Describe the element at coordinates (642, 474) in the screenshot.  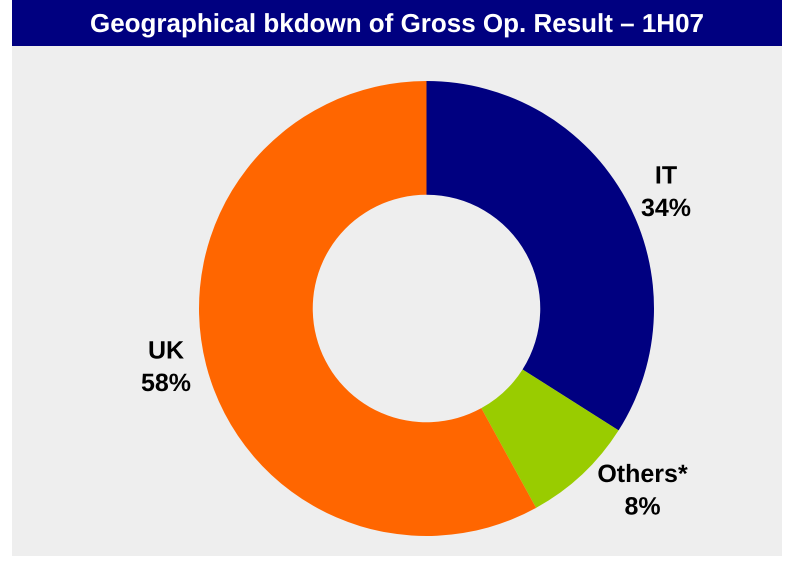
I see `slice-label: Others*` at that location.